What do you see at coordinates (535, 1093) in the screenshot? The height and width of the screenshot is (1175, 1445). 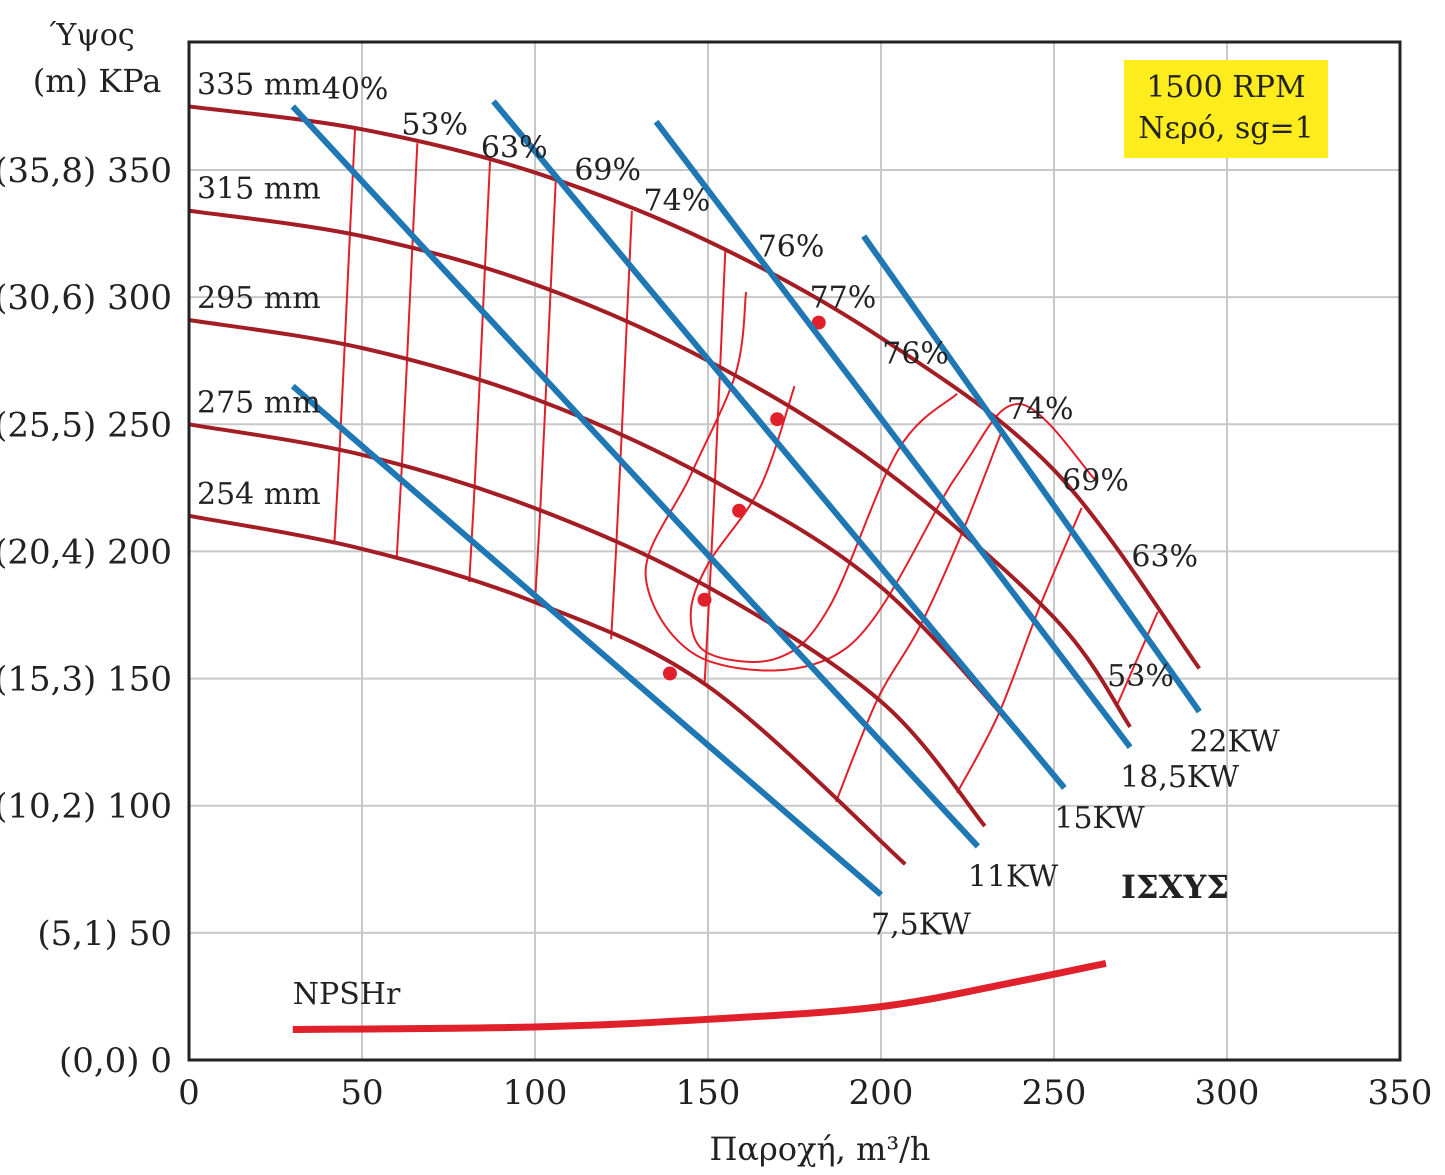 I see `x-tick-label: 100` at bounding box center [535, 1093].